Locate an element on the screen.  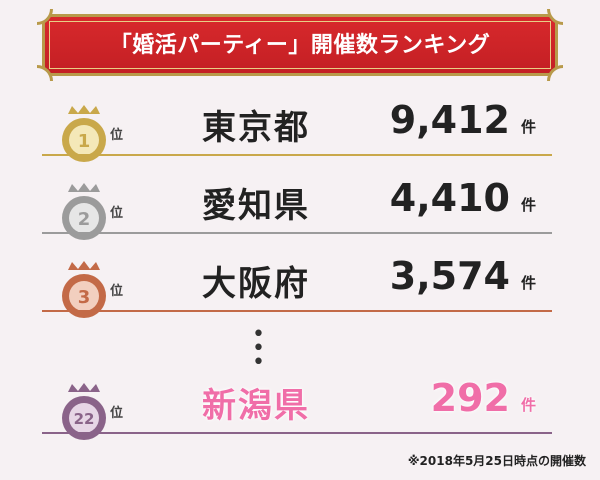
ranking-row-3: 3 位 大阪府 3,574 件 is located at coordinates (297, 280).